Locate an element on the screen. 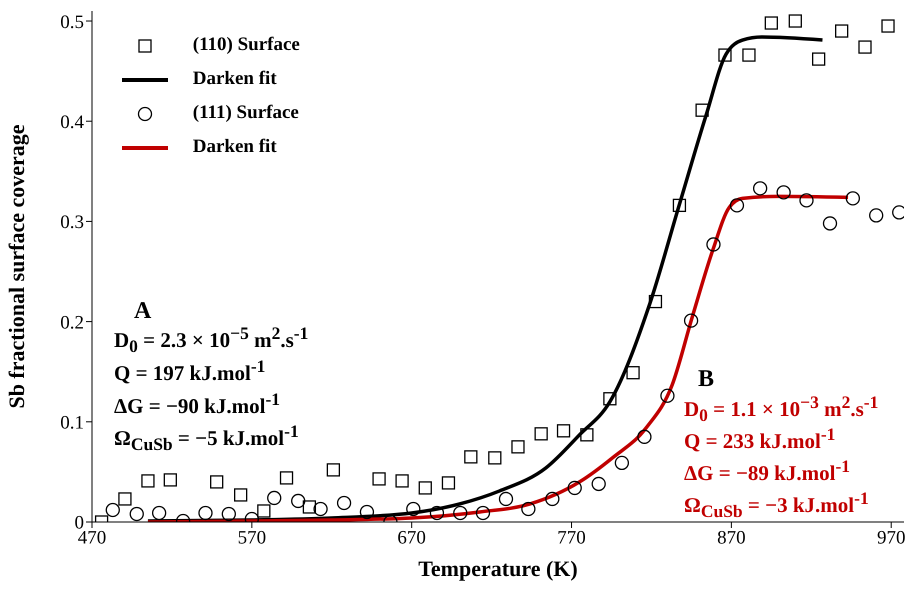  legend-label: (110) Surface is located at coordinates (246, 44).